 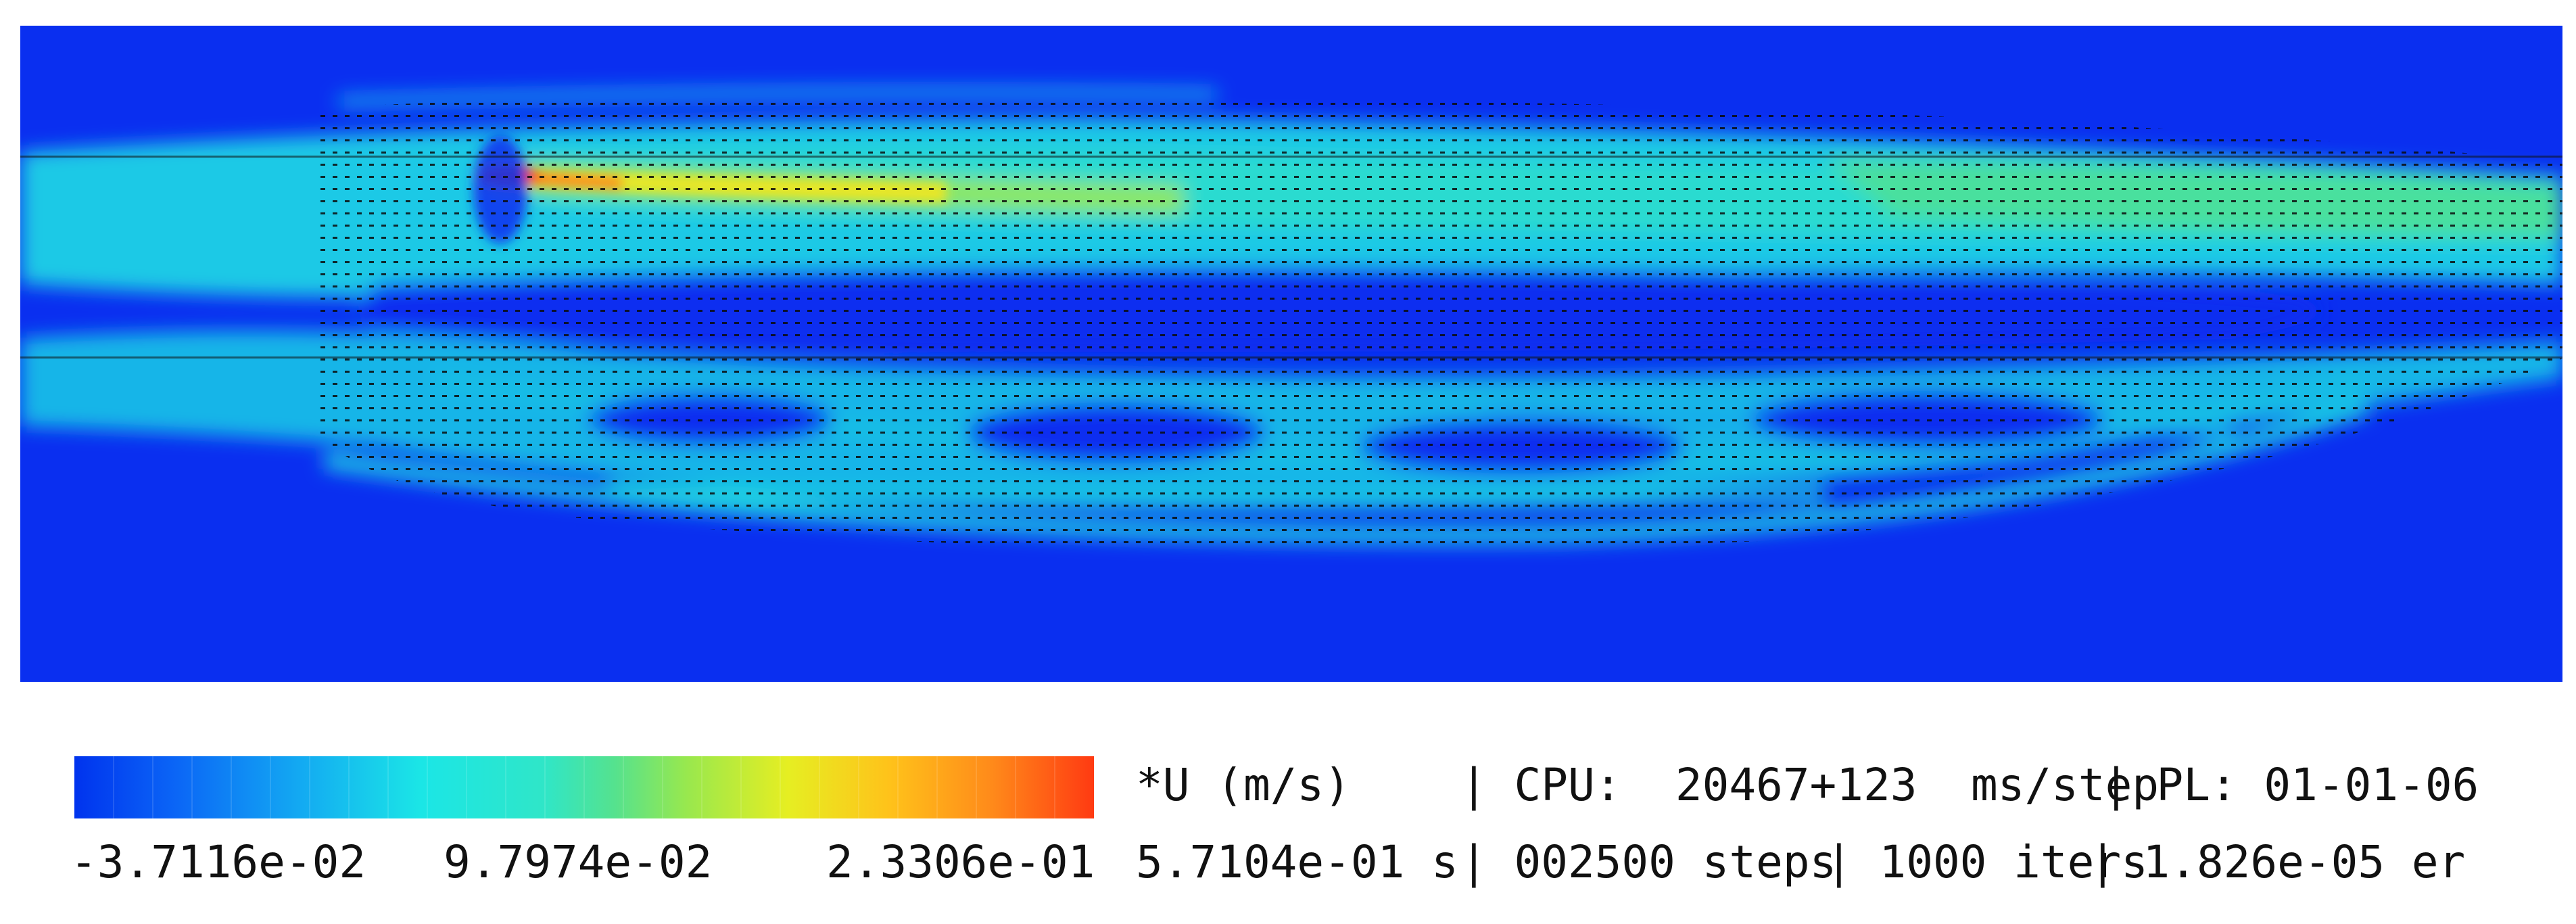 What do you see at coordinates (2277, 862) in the screenshot?
I see `error-readout: | 1.826e-05 er` at bounding box center [2277, 862].